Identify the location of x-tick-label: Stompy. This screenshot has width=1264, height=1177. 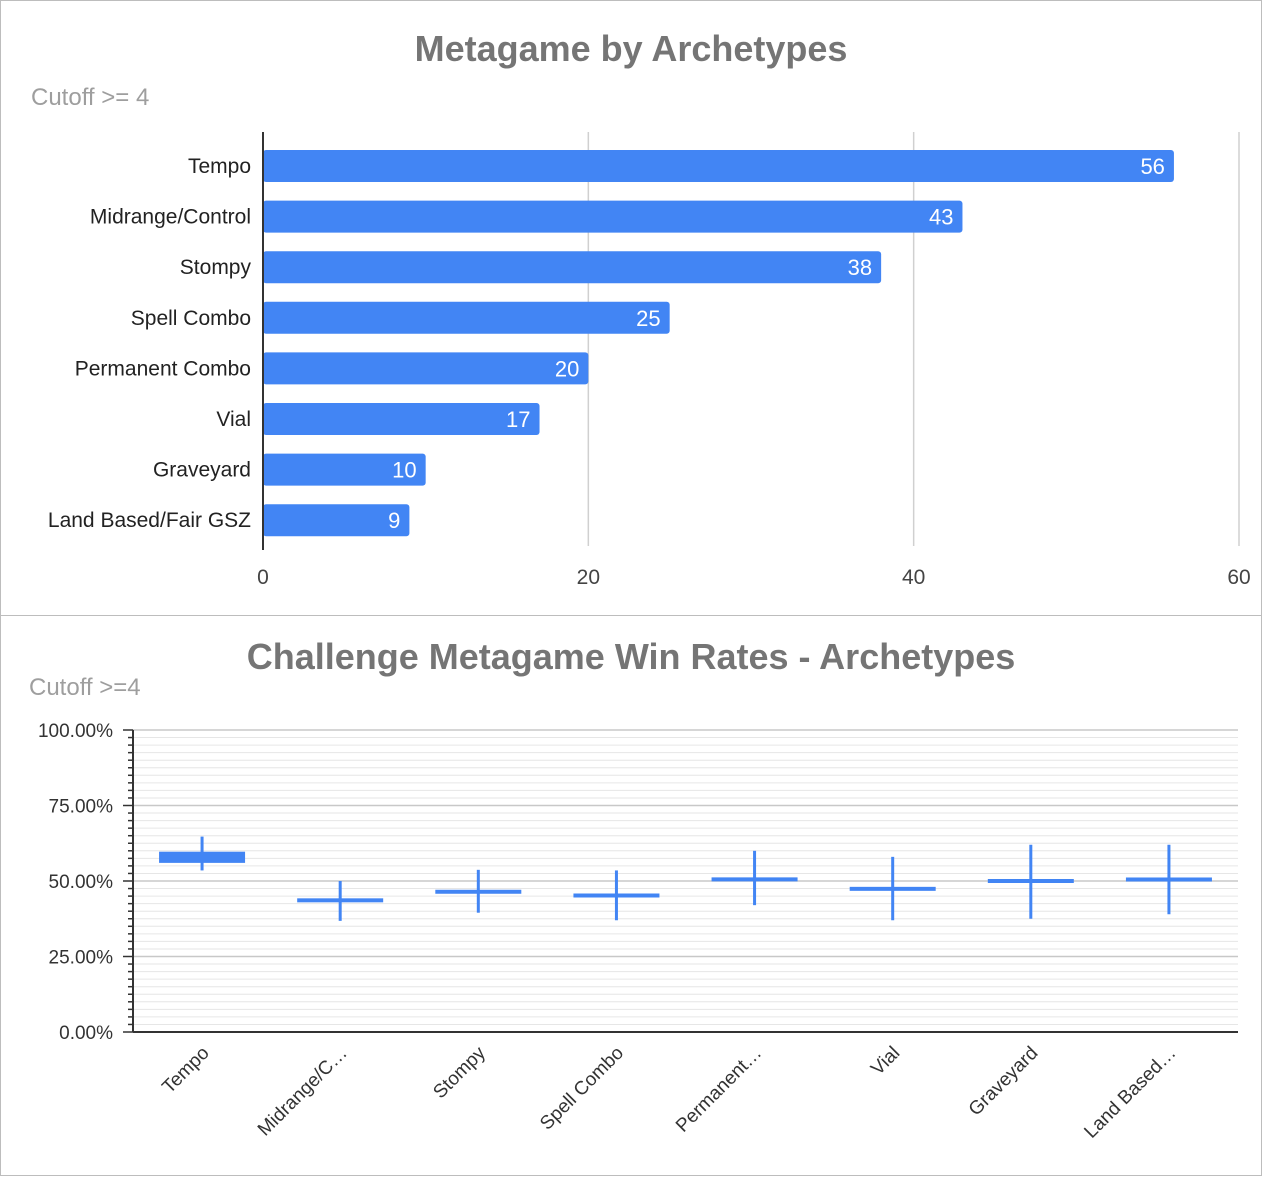
(459, 1072).